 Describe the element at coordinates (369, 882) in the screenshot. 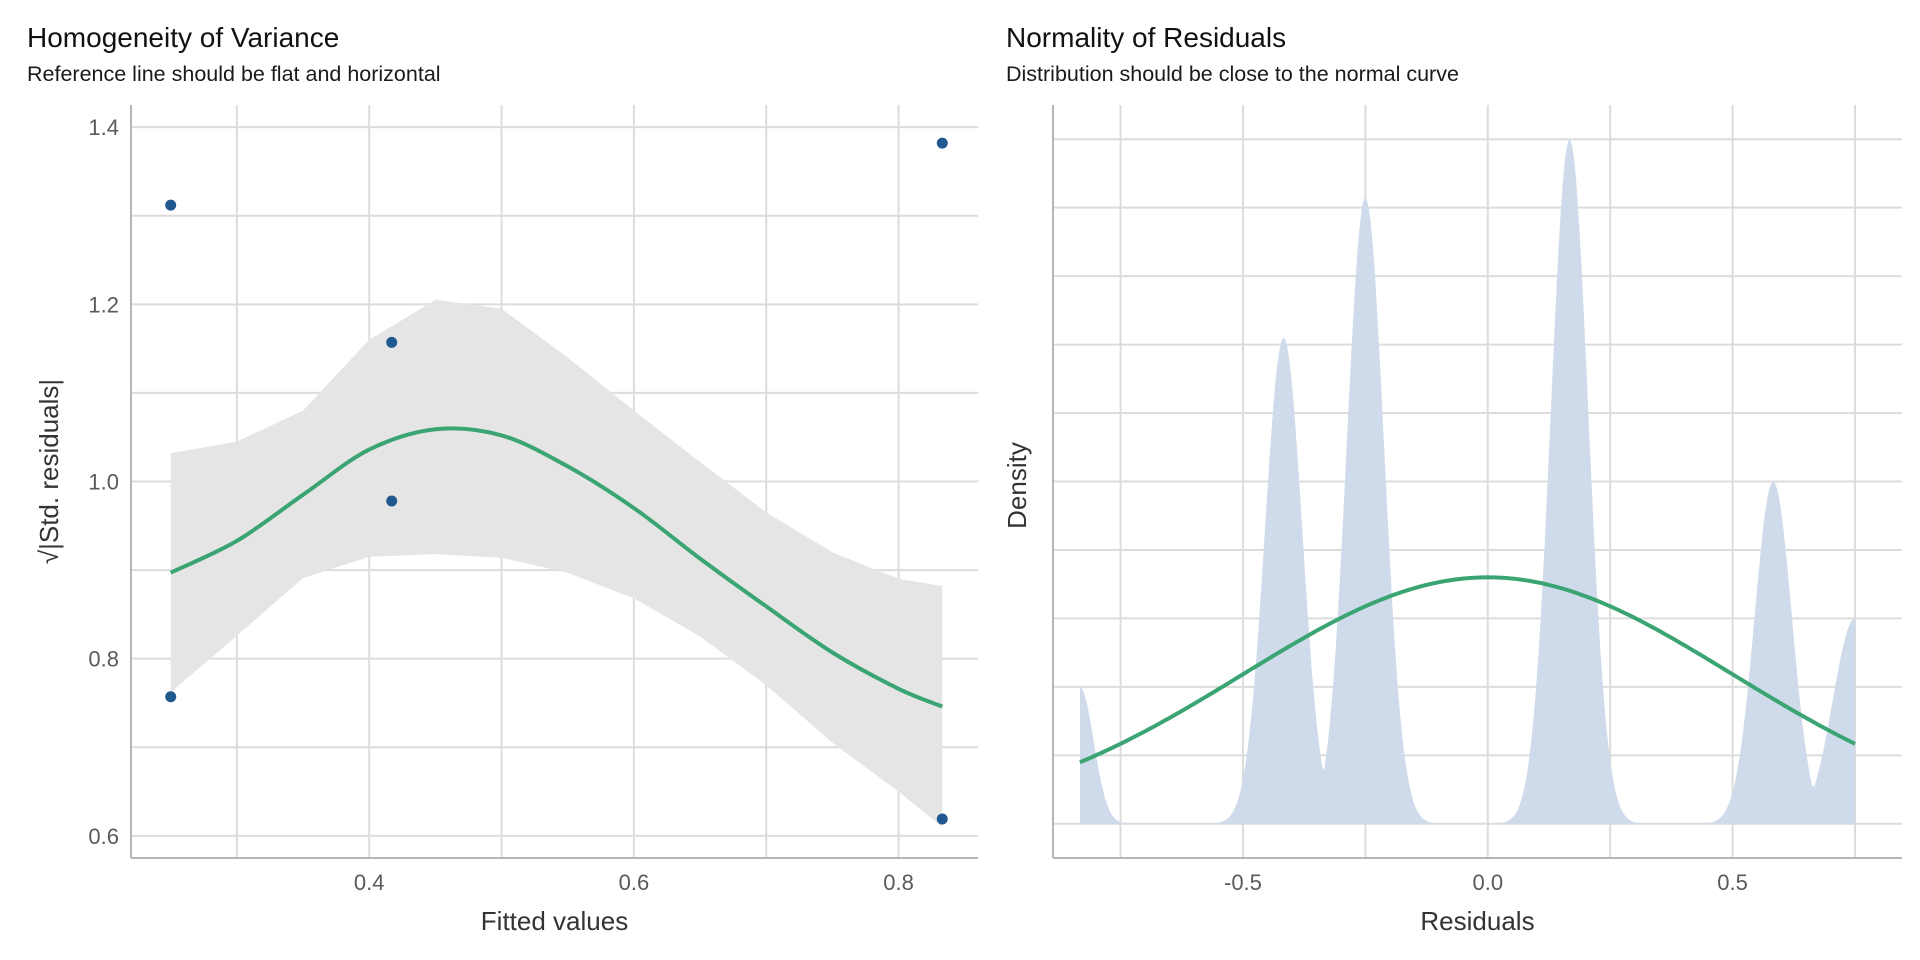

I see `x-tick-label: 0.4` at that location.